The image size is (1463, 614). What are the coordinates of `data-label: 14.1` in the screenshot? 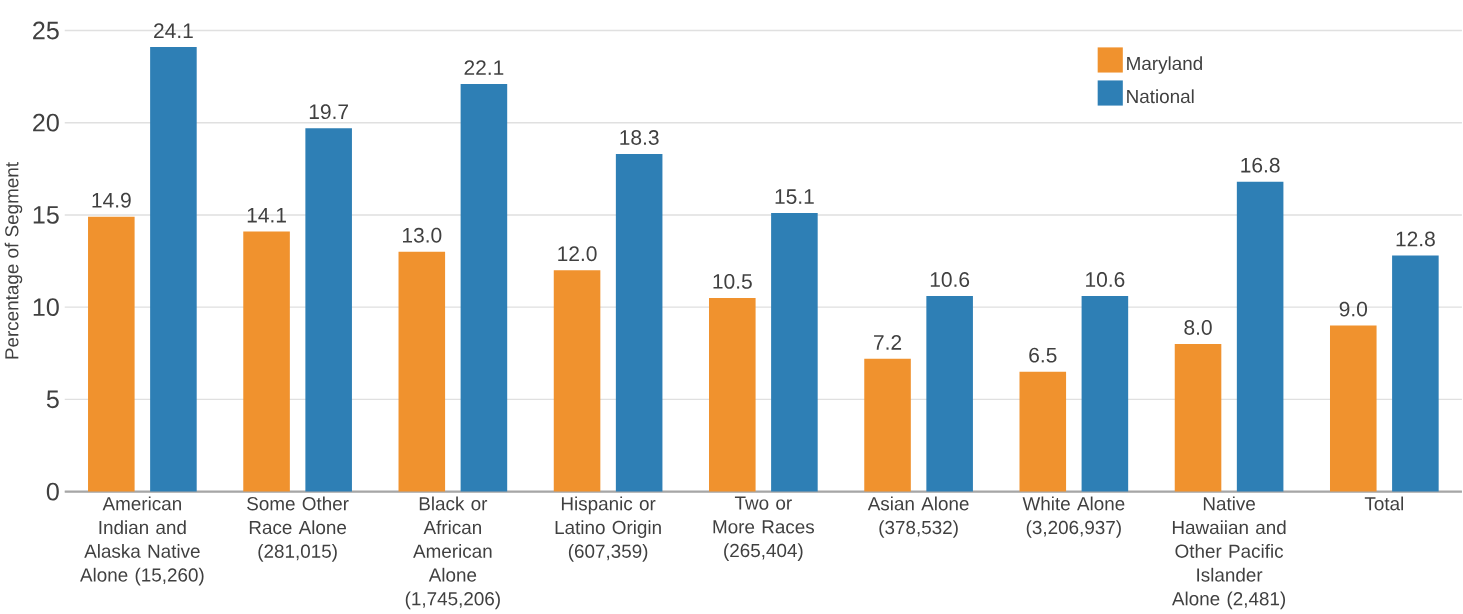 It's located at (266, 215).